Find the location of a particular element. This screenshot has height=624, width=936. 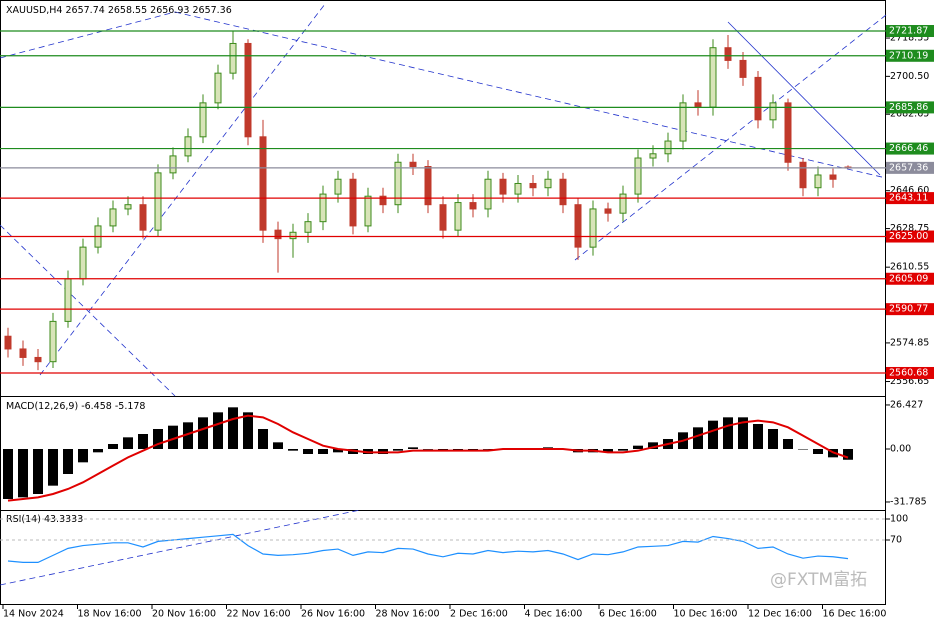

level-label: 2721.87 is located at coordinates (908, 31).